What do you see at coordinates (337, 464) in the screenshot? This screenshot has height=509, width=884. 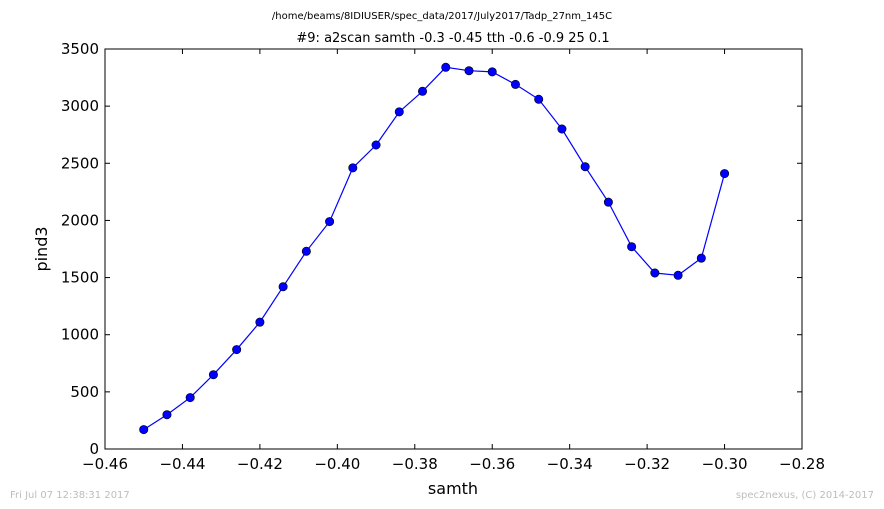 I see `x-tick-label: −0.40` at bounding box center [337, 464].